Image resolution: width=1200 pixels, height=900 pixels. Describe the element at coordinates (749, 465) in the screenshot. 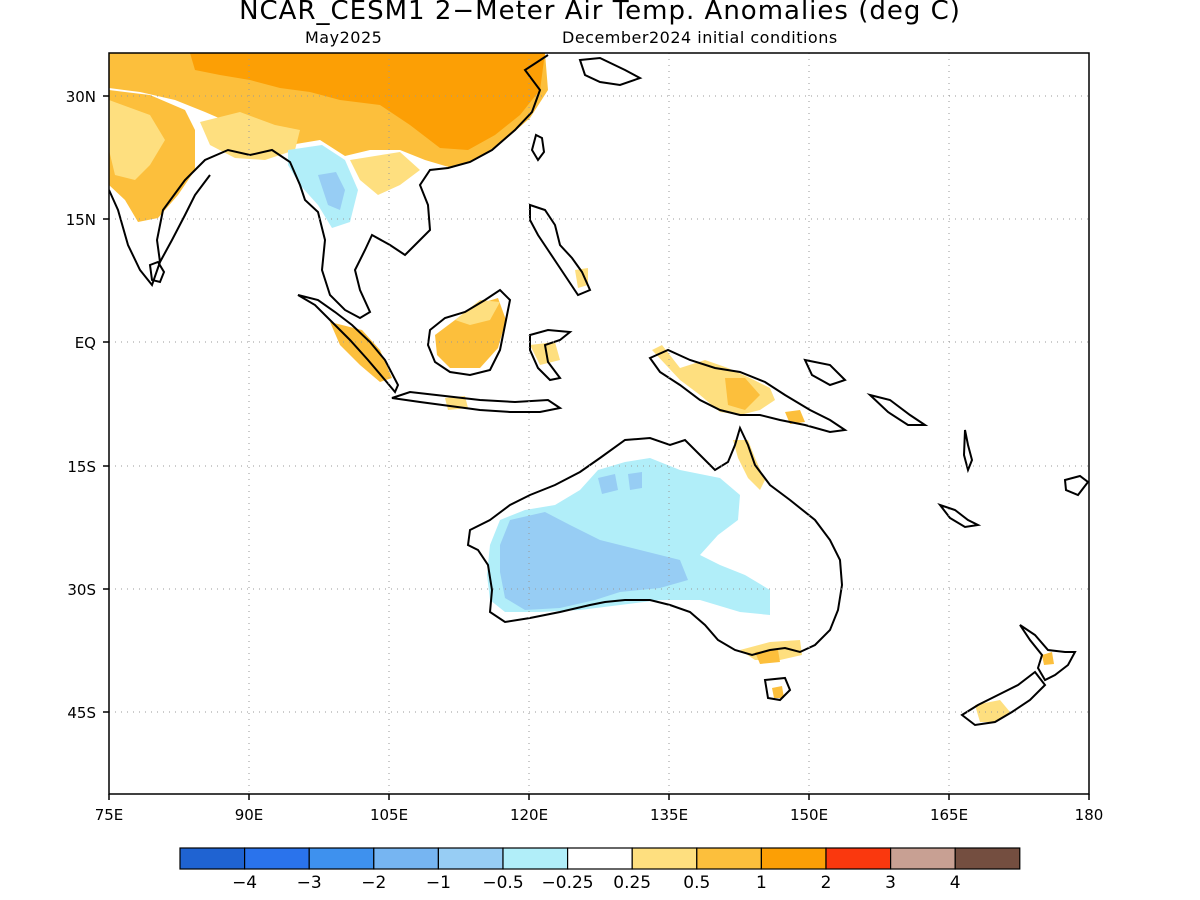

I see `anomaly-region-cape-york` at that location.